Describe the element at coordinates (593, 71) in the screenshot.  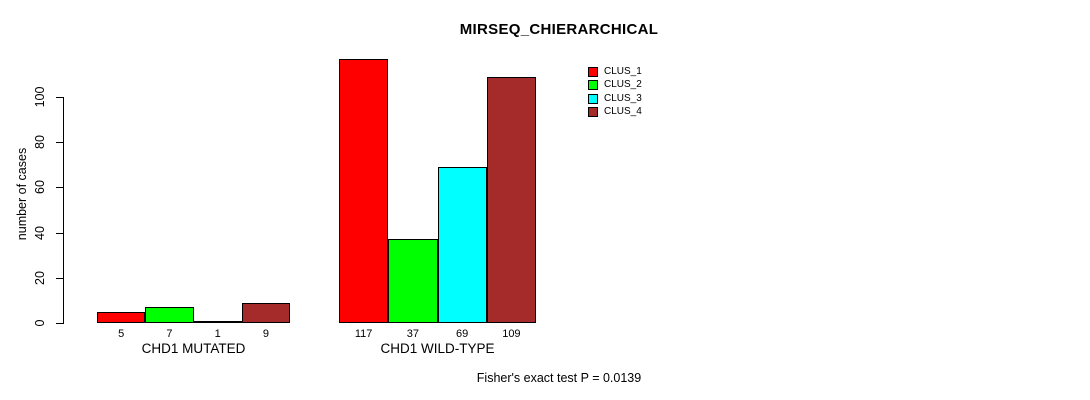
I see `legend-swatch-clus-1-icon` at that location.